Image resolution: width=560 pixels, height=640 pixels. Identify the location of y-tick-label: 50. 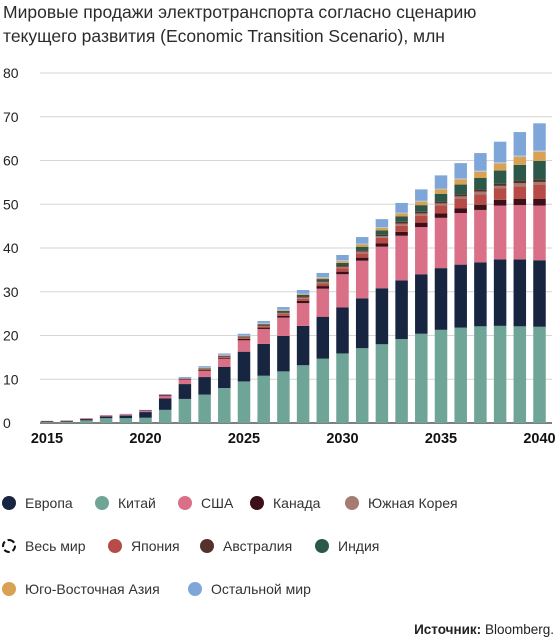
(11, 204).